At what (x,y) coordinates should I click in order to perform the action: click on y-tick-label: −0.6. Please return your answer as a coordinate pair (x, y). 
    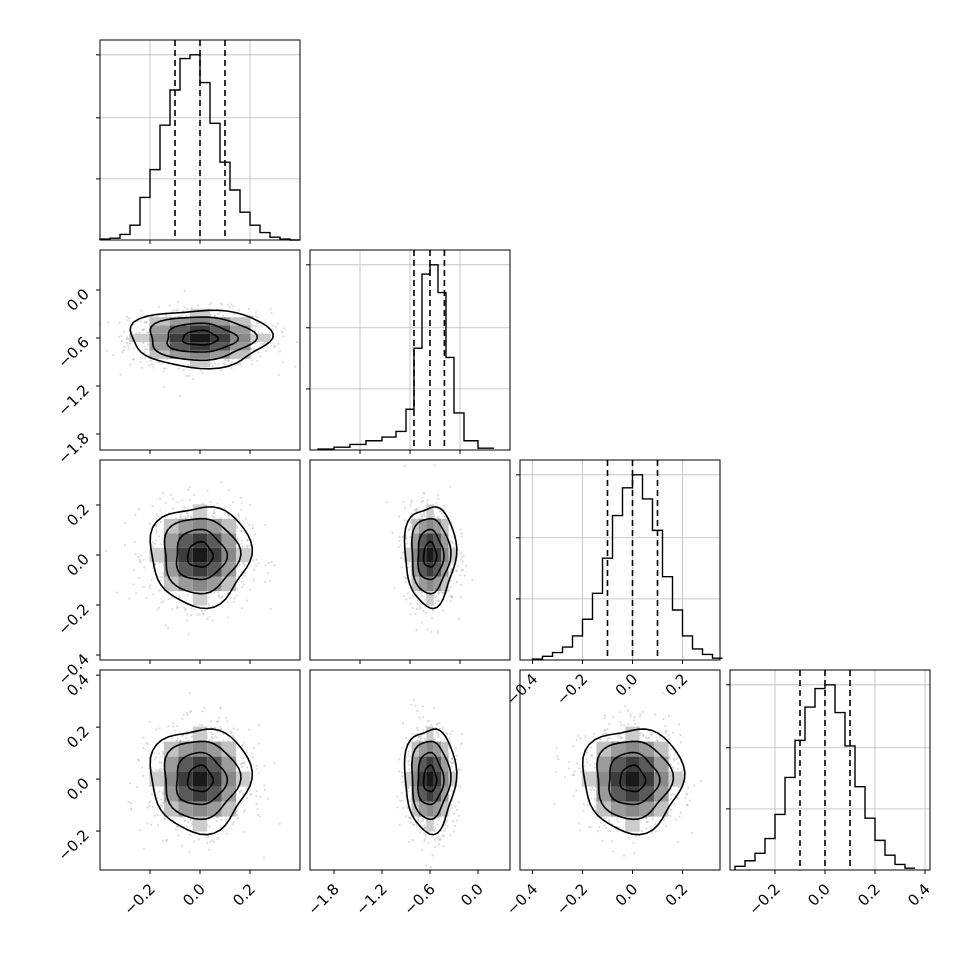
    Looking at the image, I should click on (73, 352).